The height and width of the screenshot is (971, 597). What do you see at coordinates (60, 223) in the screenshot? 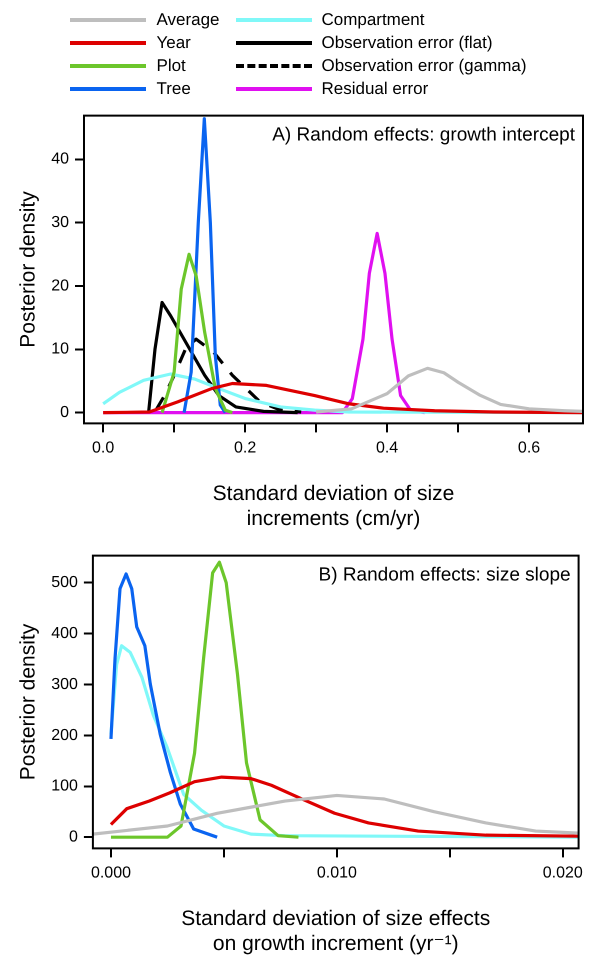
I see `y-tick-label: 30` at bounding box center [60, 223].